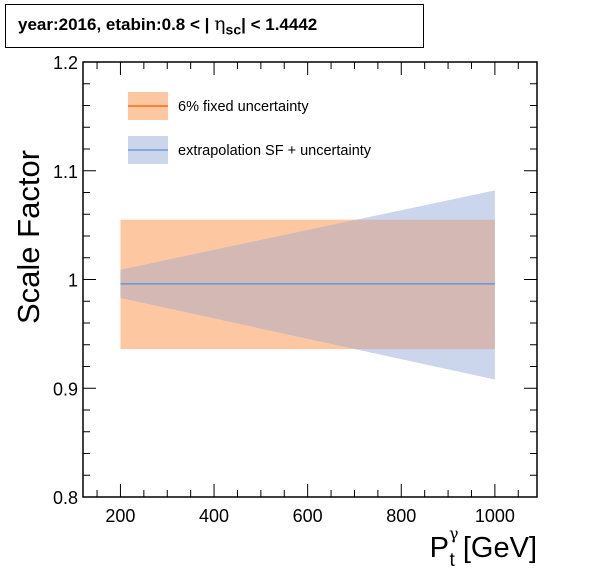 This screenshot has height=572, width=596. I want to click on legend-label-extrap: extrapolation SF + uncertainty, so click(275, 151).